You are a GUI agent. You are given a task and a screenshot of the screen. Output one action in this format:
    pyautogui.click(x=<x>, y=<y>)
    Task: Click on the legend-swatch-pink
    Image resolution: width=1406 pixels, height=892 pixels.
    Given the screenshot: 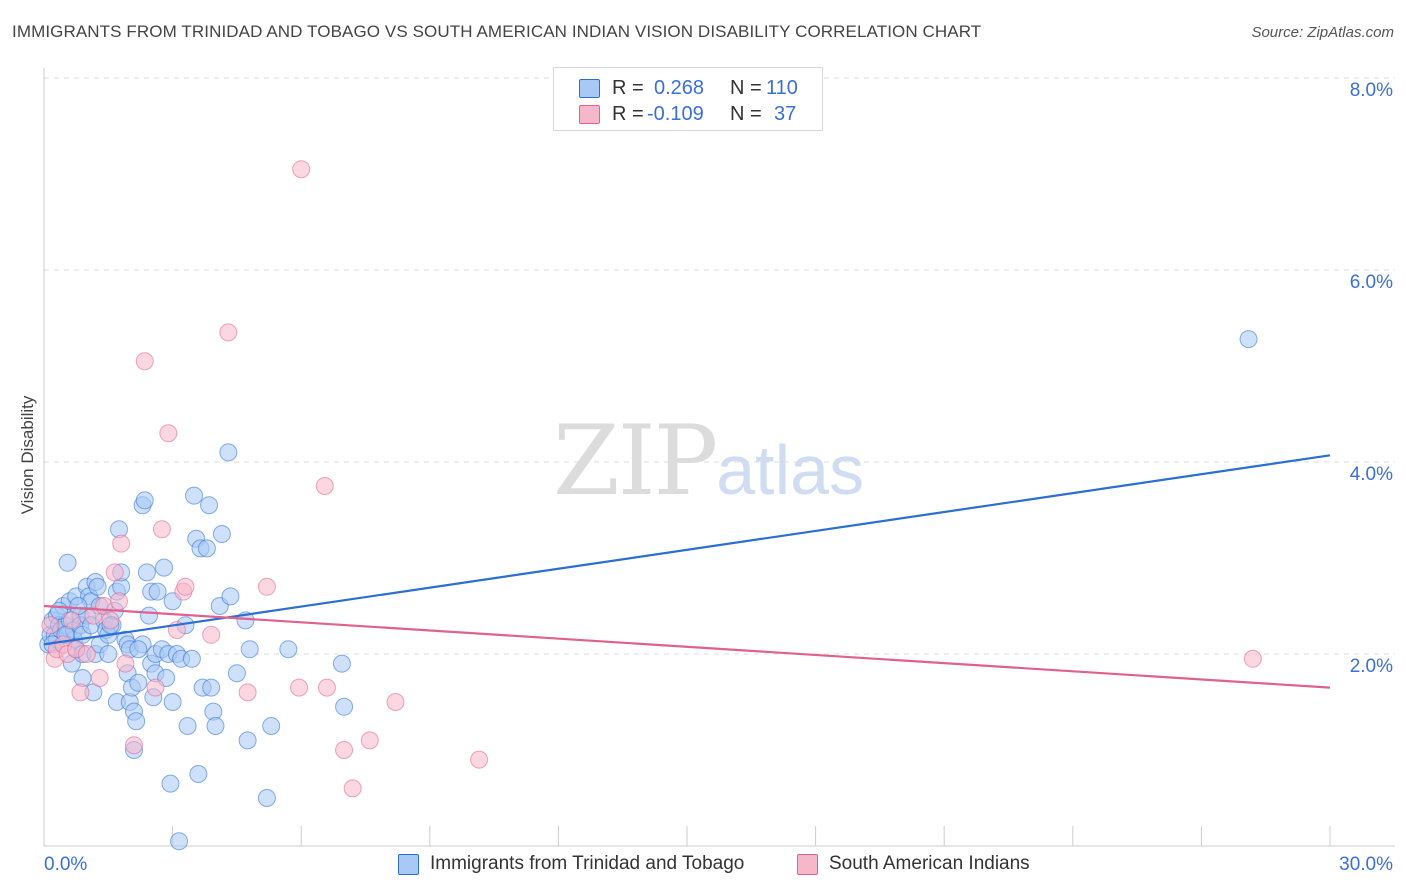 What is the action you would take?
    pyautogui.click(x=807, y=864)
    